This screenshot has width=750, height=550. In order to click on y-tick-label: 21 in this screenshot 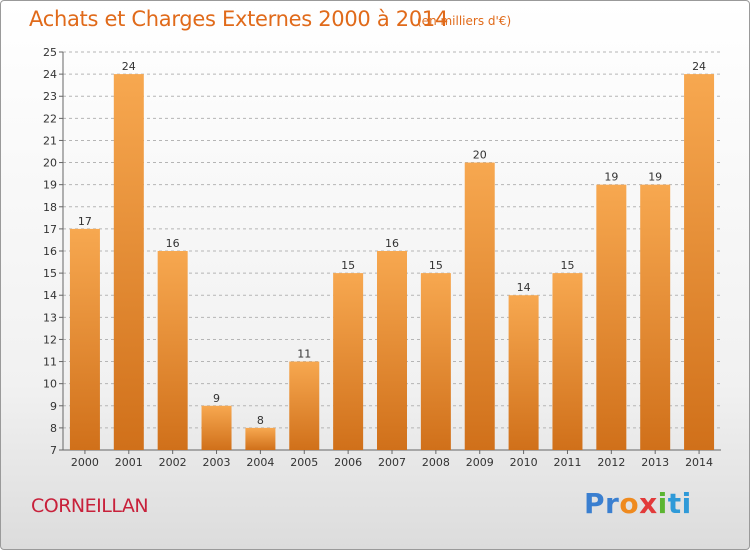, I will do `click(50, 140)`.